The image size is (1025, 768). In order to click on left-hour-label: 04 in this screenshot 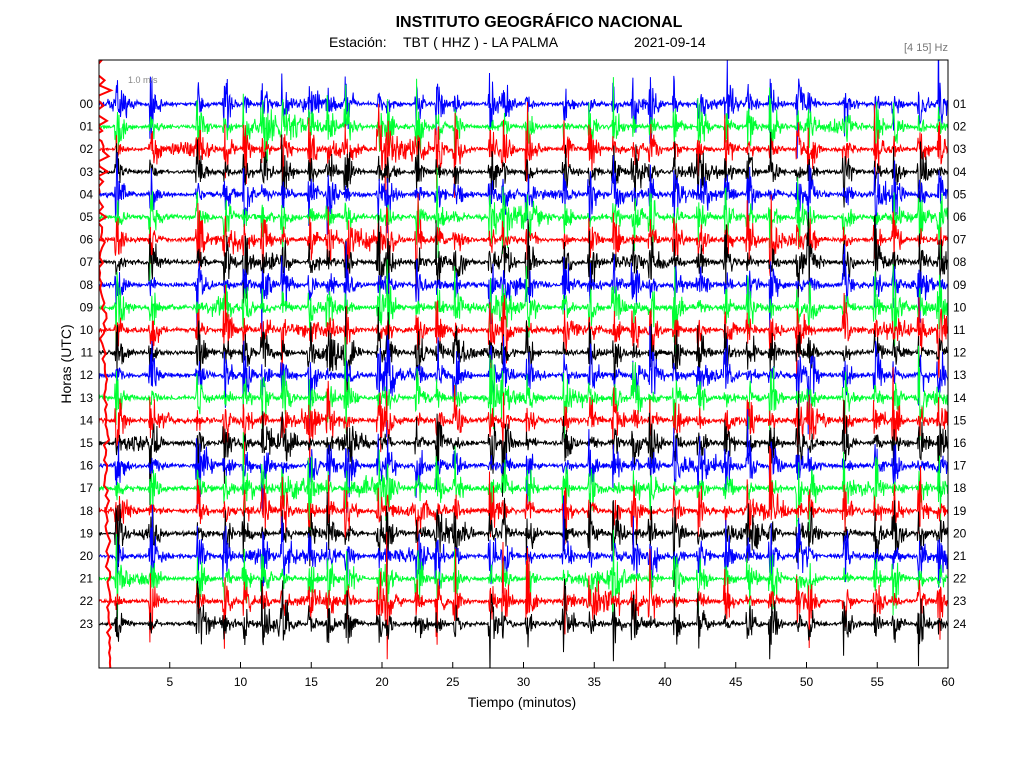, I will do `click(87, 194)`.